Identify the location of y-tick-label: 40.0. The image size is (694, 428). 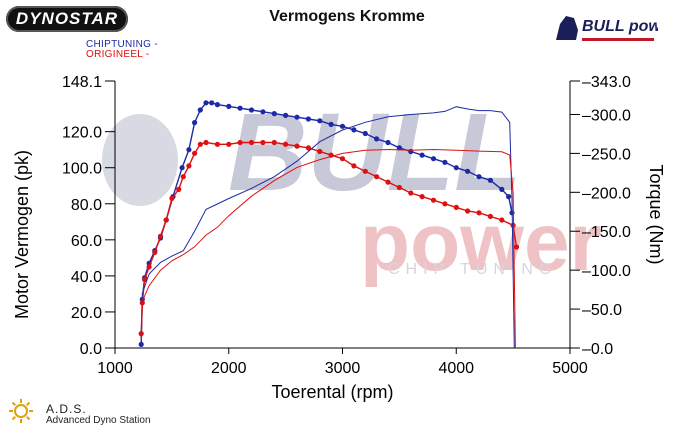
(86, 277).